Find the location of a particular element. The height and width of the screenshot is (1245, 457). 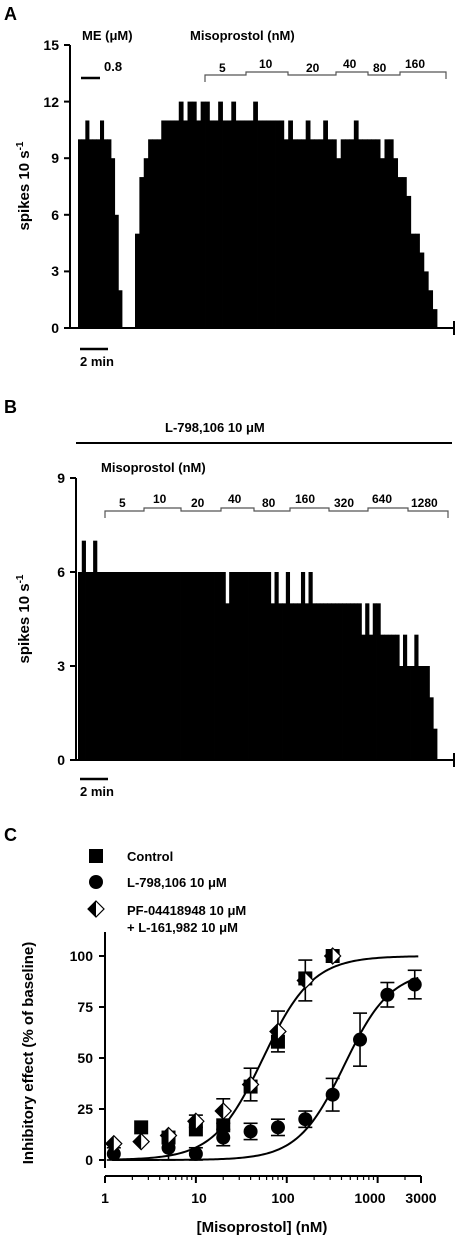

svg-text: 9 is located at coordinates (61, 478).